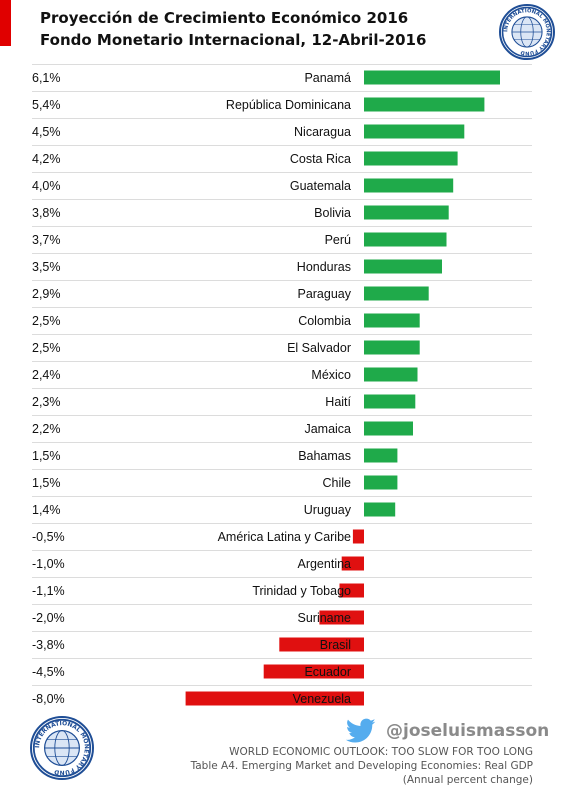  What do you see at coordinates (468, 731) in the screenshot?
I see `twitter-handle: @joseluismasson` at bounding box center [468, 731].